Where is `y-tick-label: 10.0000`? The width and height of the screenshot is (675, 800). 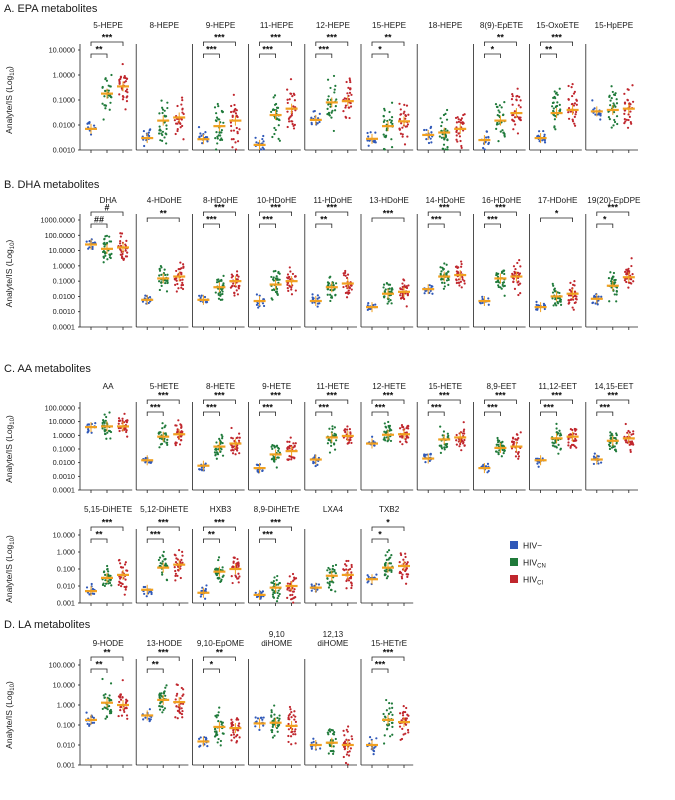
y-tick-label: 10.0000 is located at coordinates (62, 50).